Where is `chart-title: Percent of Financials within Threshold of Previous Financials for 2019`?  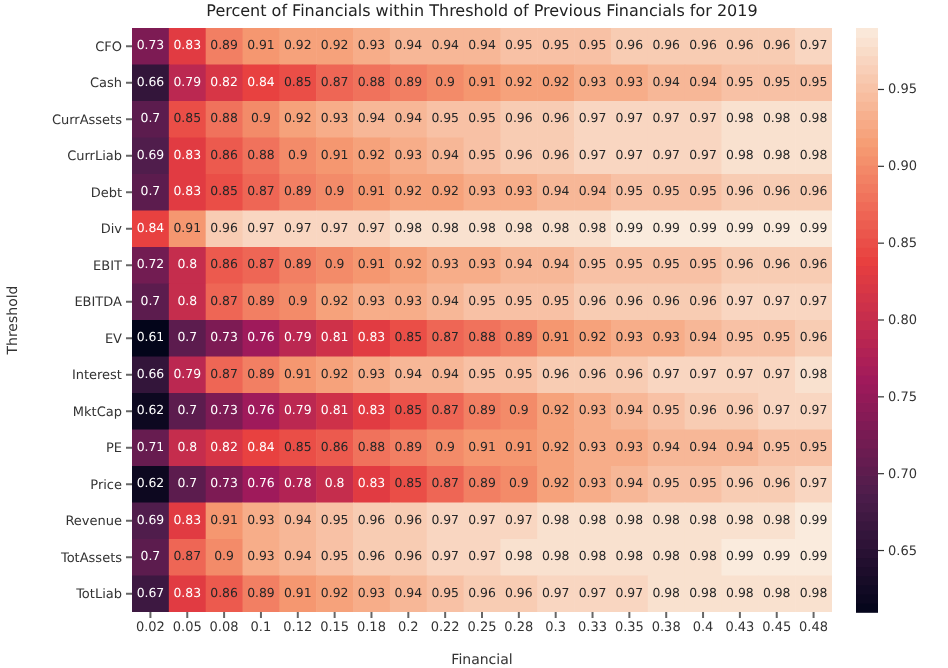 chart-title: Percent of Financials within Threshold of Previous Financials for 2019 is located at coordinates (482, 11).